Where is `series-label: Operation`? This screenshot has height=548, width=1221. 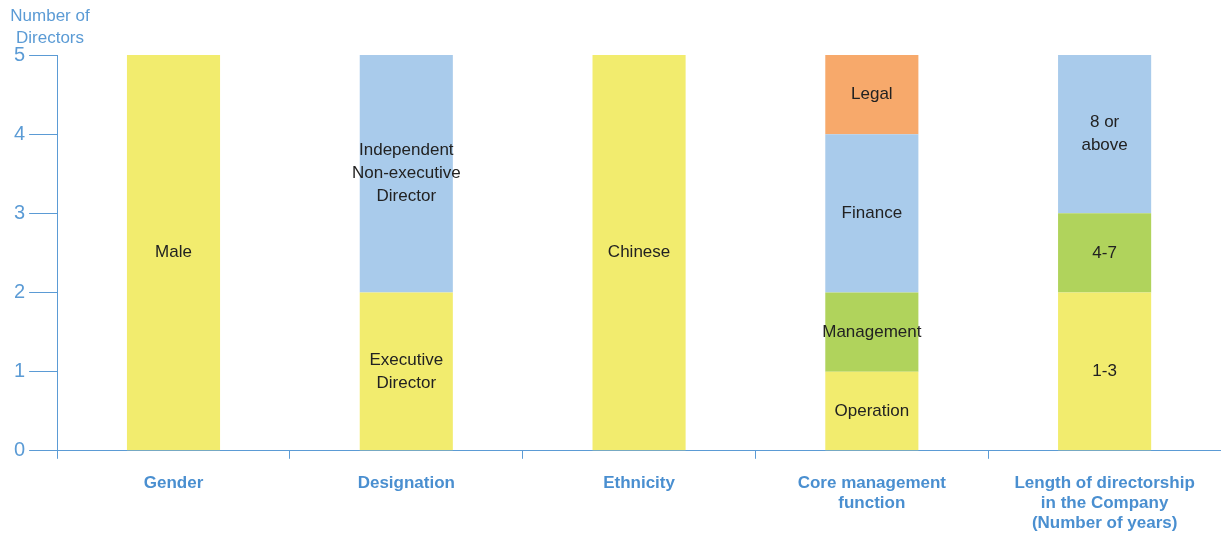 series-label: Operation is located at coordinates (872, 410).